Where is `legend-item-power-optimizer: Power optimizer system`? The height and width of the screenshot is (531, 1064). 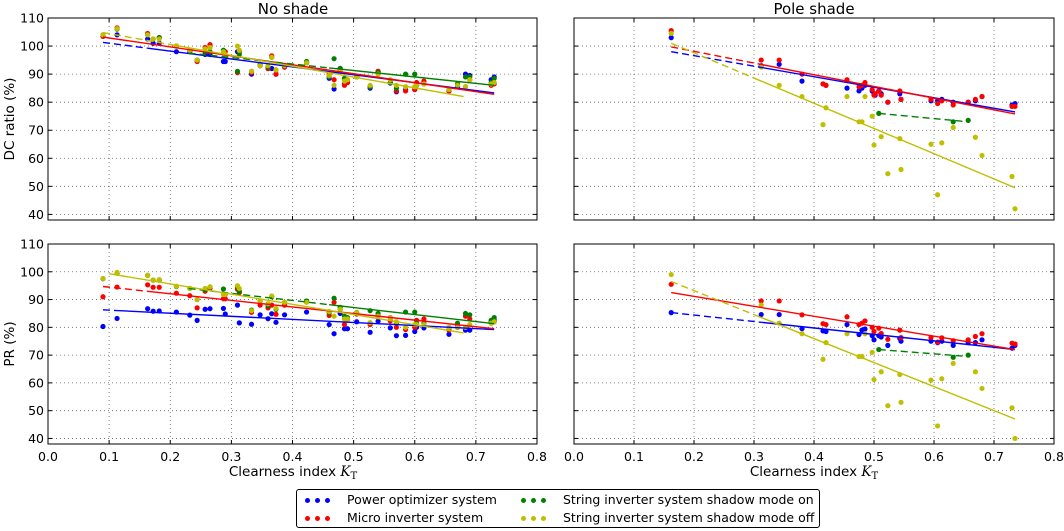
legend-item-power-optimizer: Power optimizer system is located at coordinates (400, 500).